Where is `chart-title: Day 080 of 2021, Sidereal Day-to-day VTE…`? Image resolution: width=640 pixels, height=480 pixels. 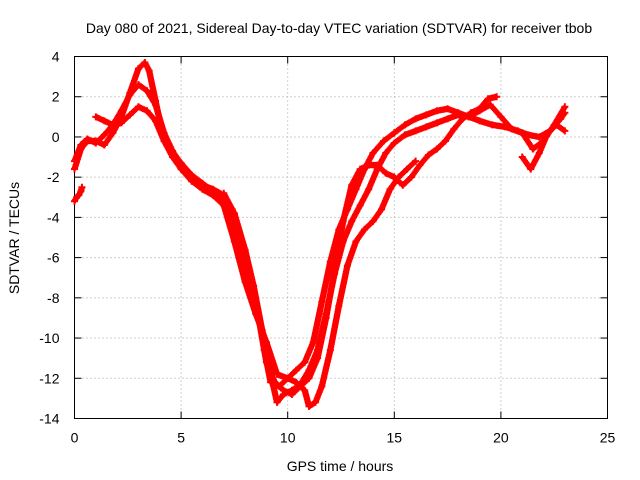 chart-title: Day 080 of 2021, Sidereal Day-to-day VTE… is located at coordinates (339, 28).